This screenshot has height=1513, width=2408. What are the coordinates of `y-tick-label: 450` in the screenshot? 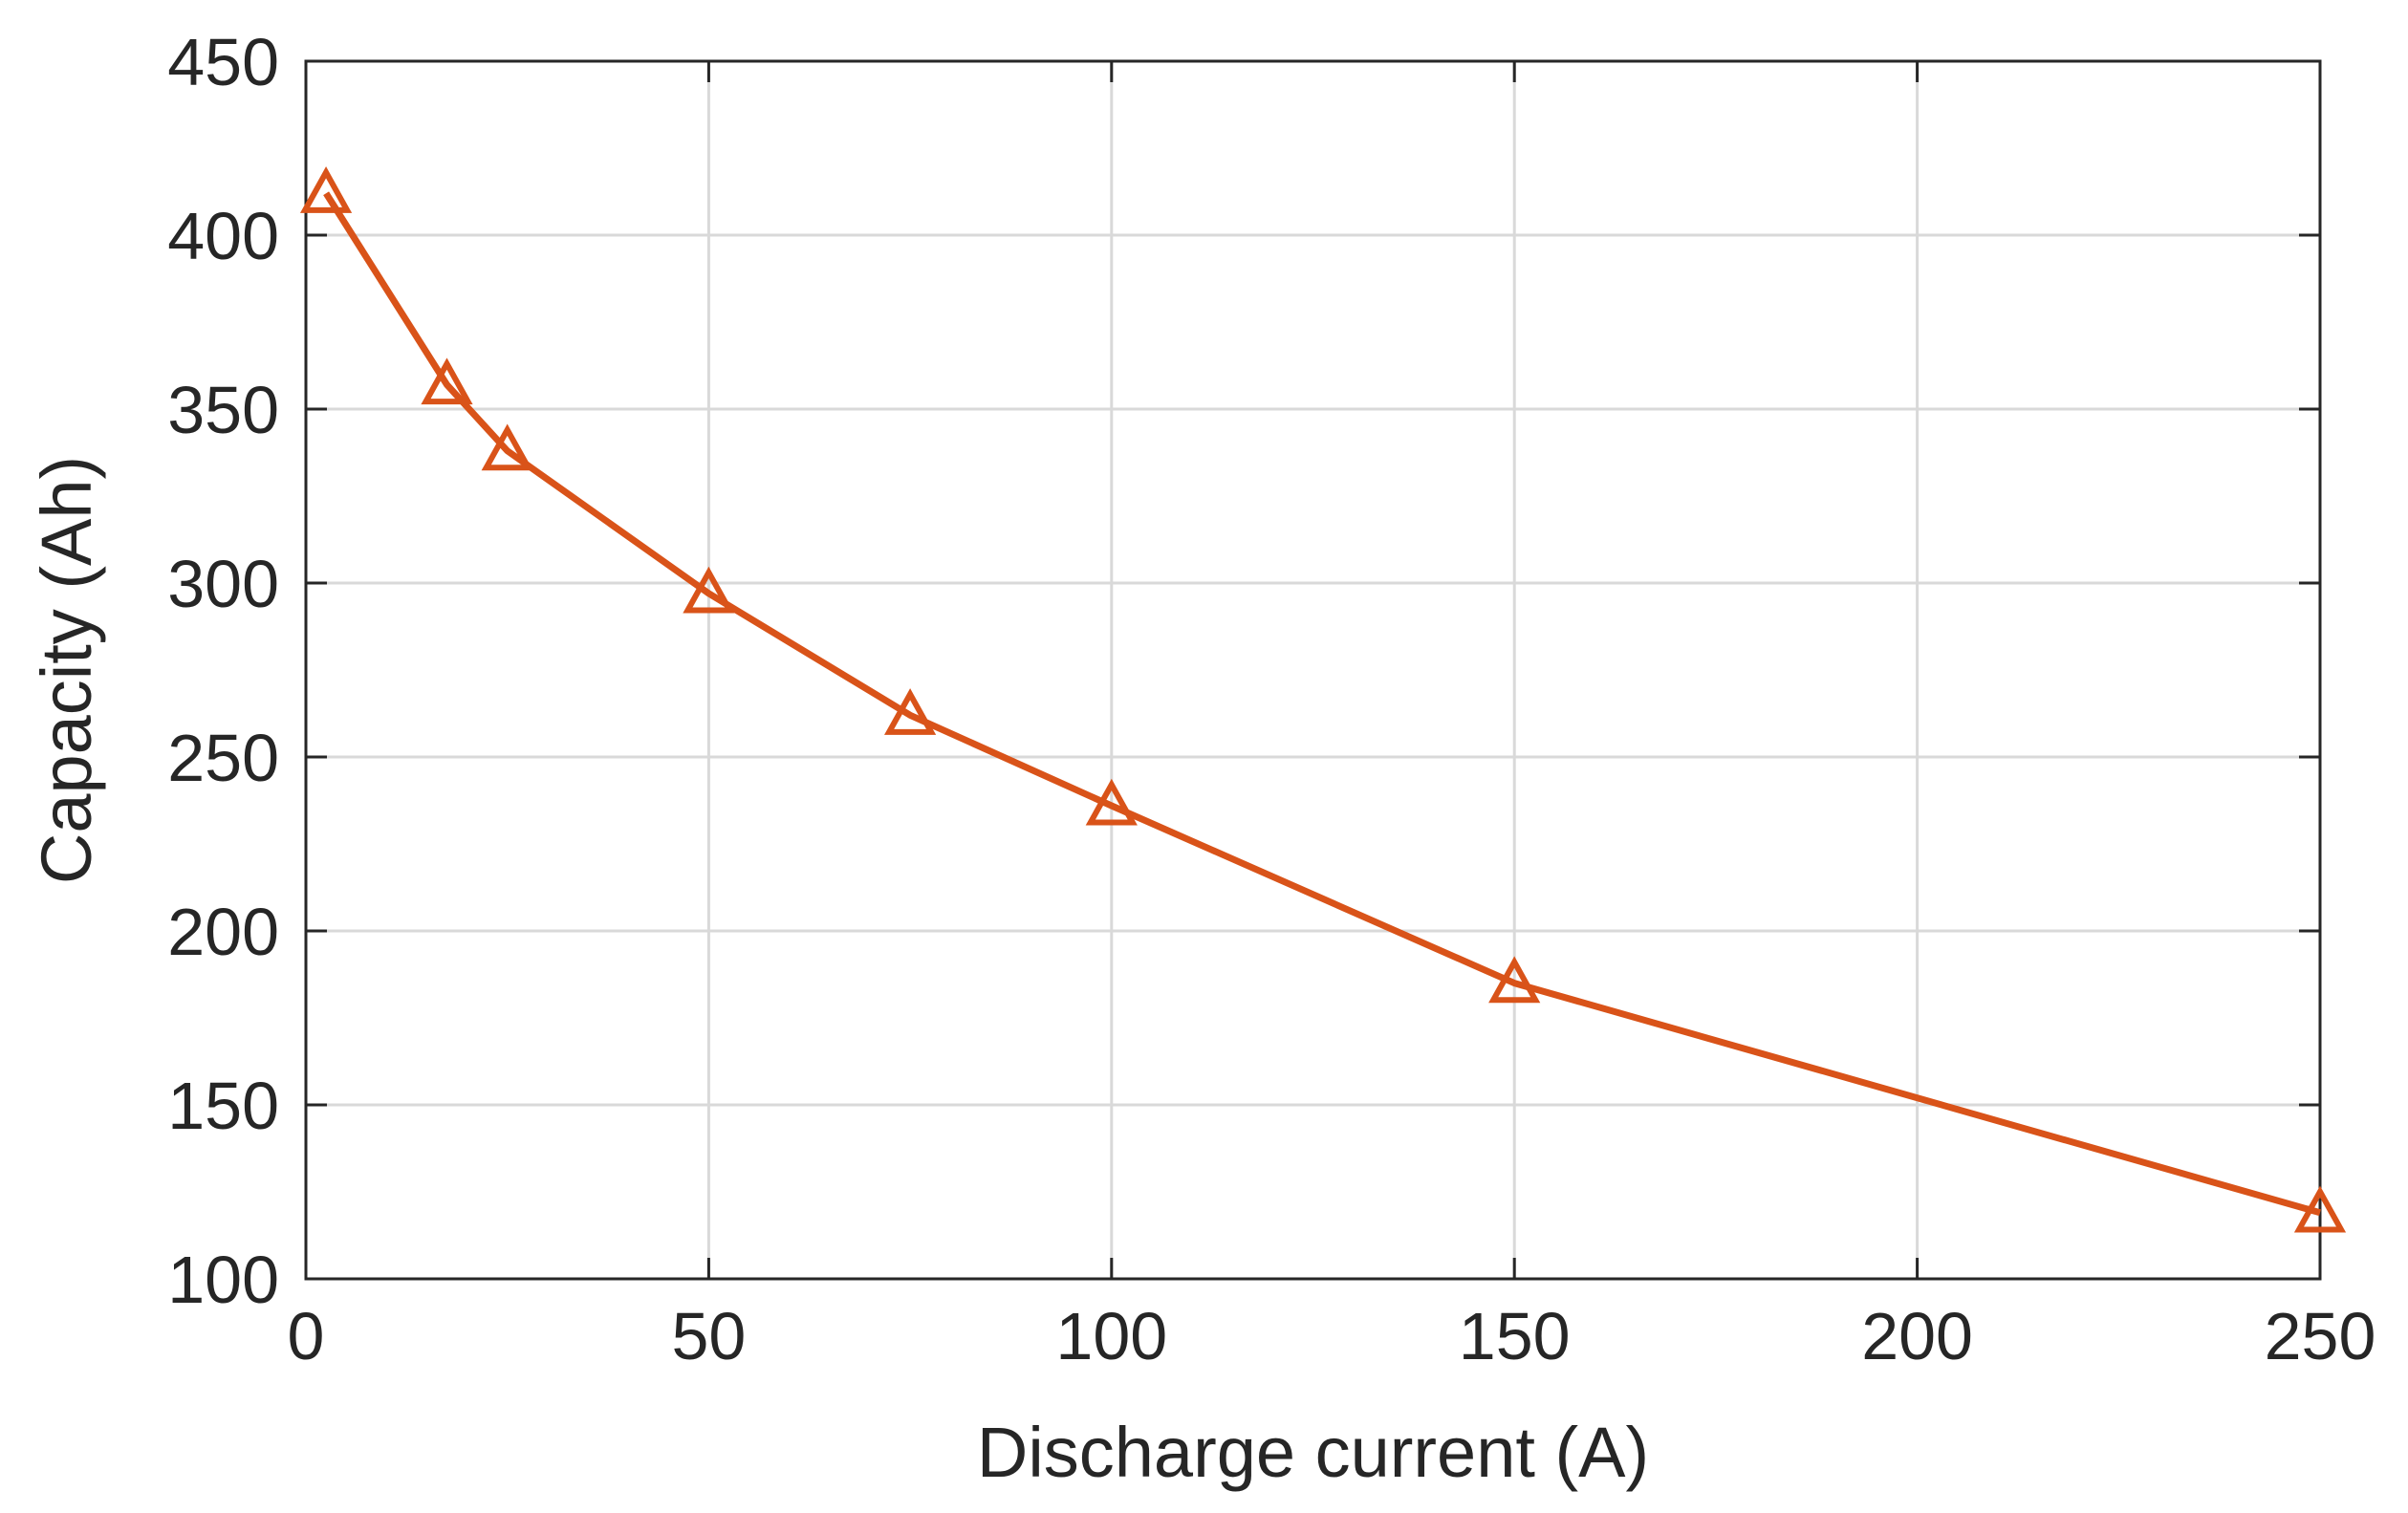 It's located at (223, 62).